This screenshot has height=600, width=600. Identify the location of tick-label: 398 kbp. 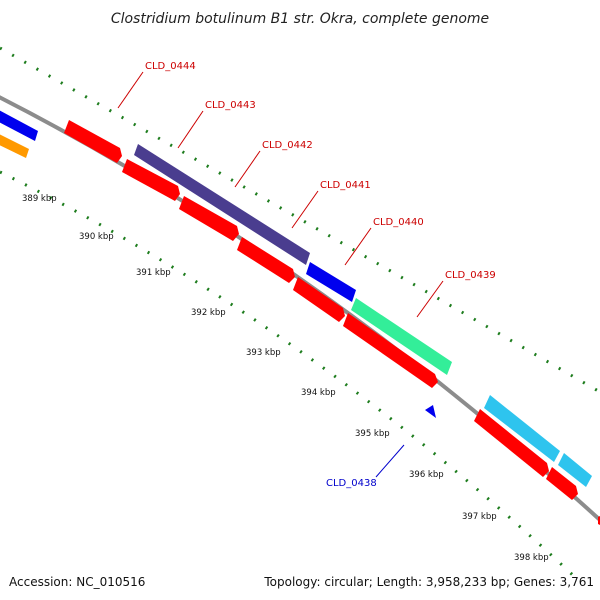
(531, 558).